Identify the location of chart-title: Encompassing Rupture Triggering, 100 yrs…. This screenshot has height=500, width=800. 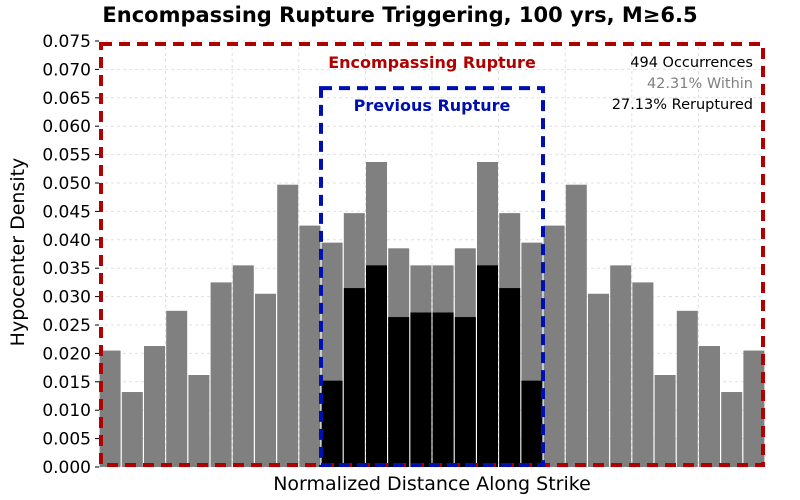
(399, 15).